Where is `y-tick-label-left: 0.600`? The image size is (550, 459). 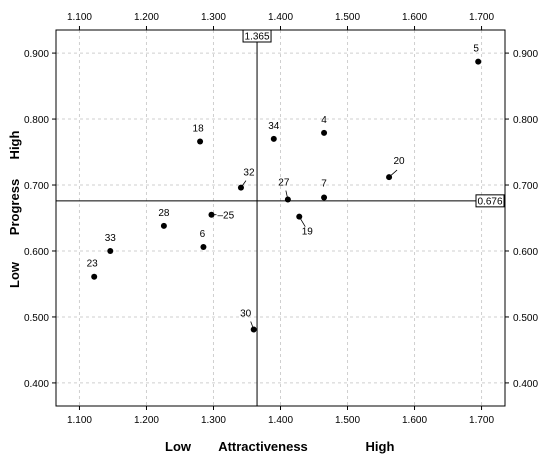 y-tick-label-left: 0.600 is located at coordinates (36, 252).